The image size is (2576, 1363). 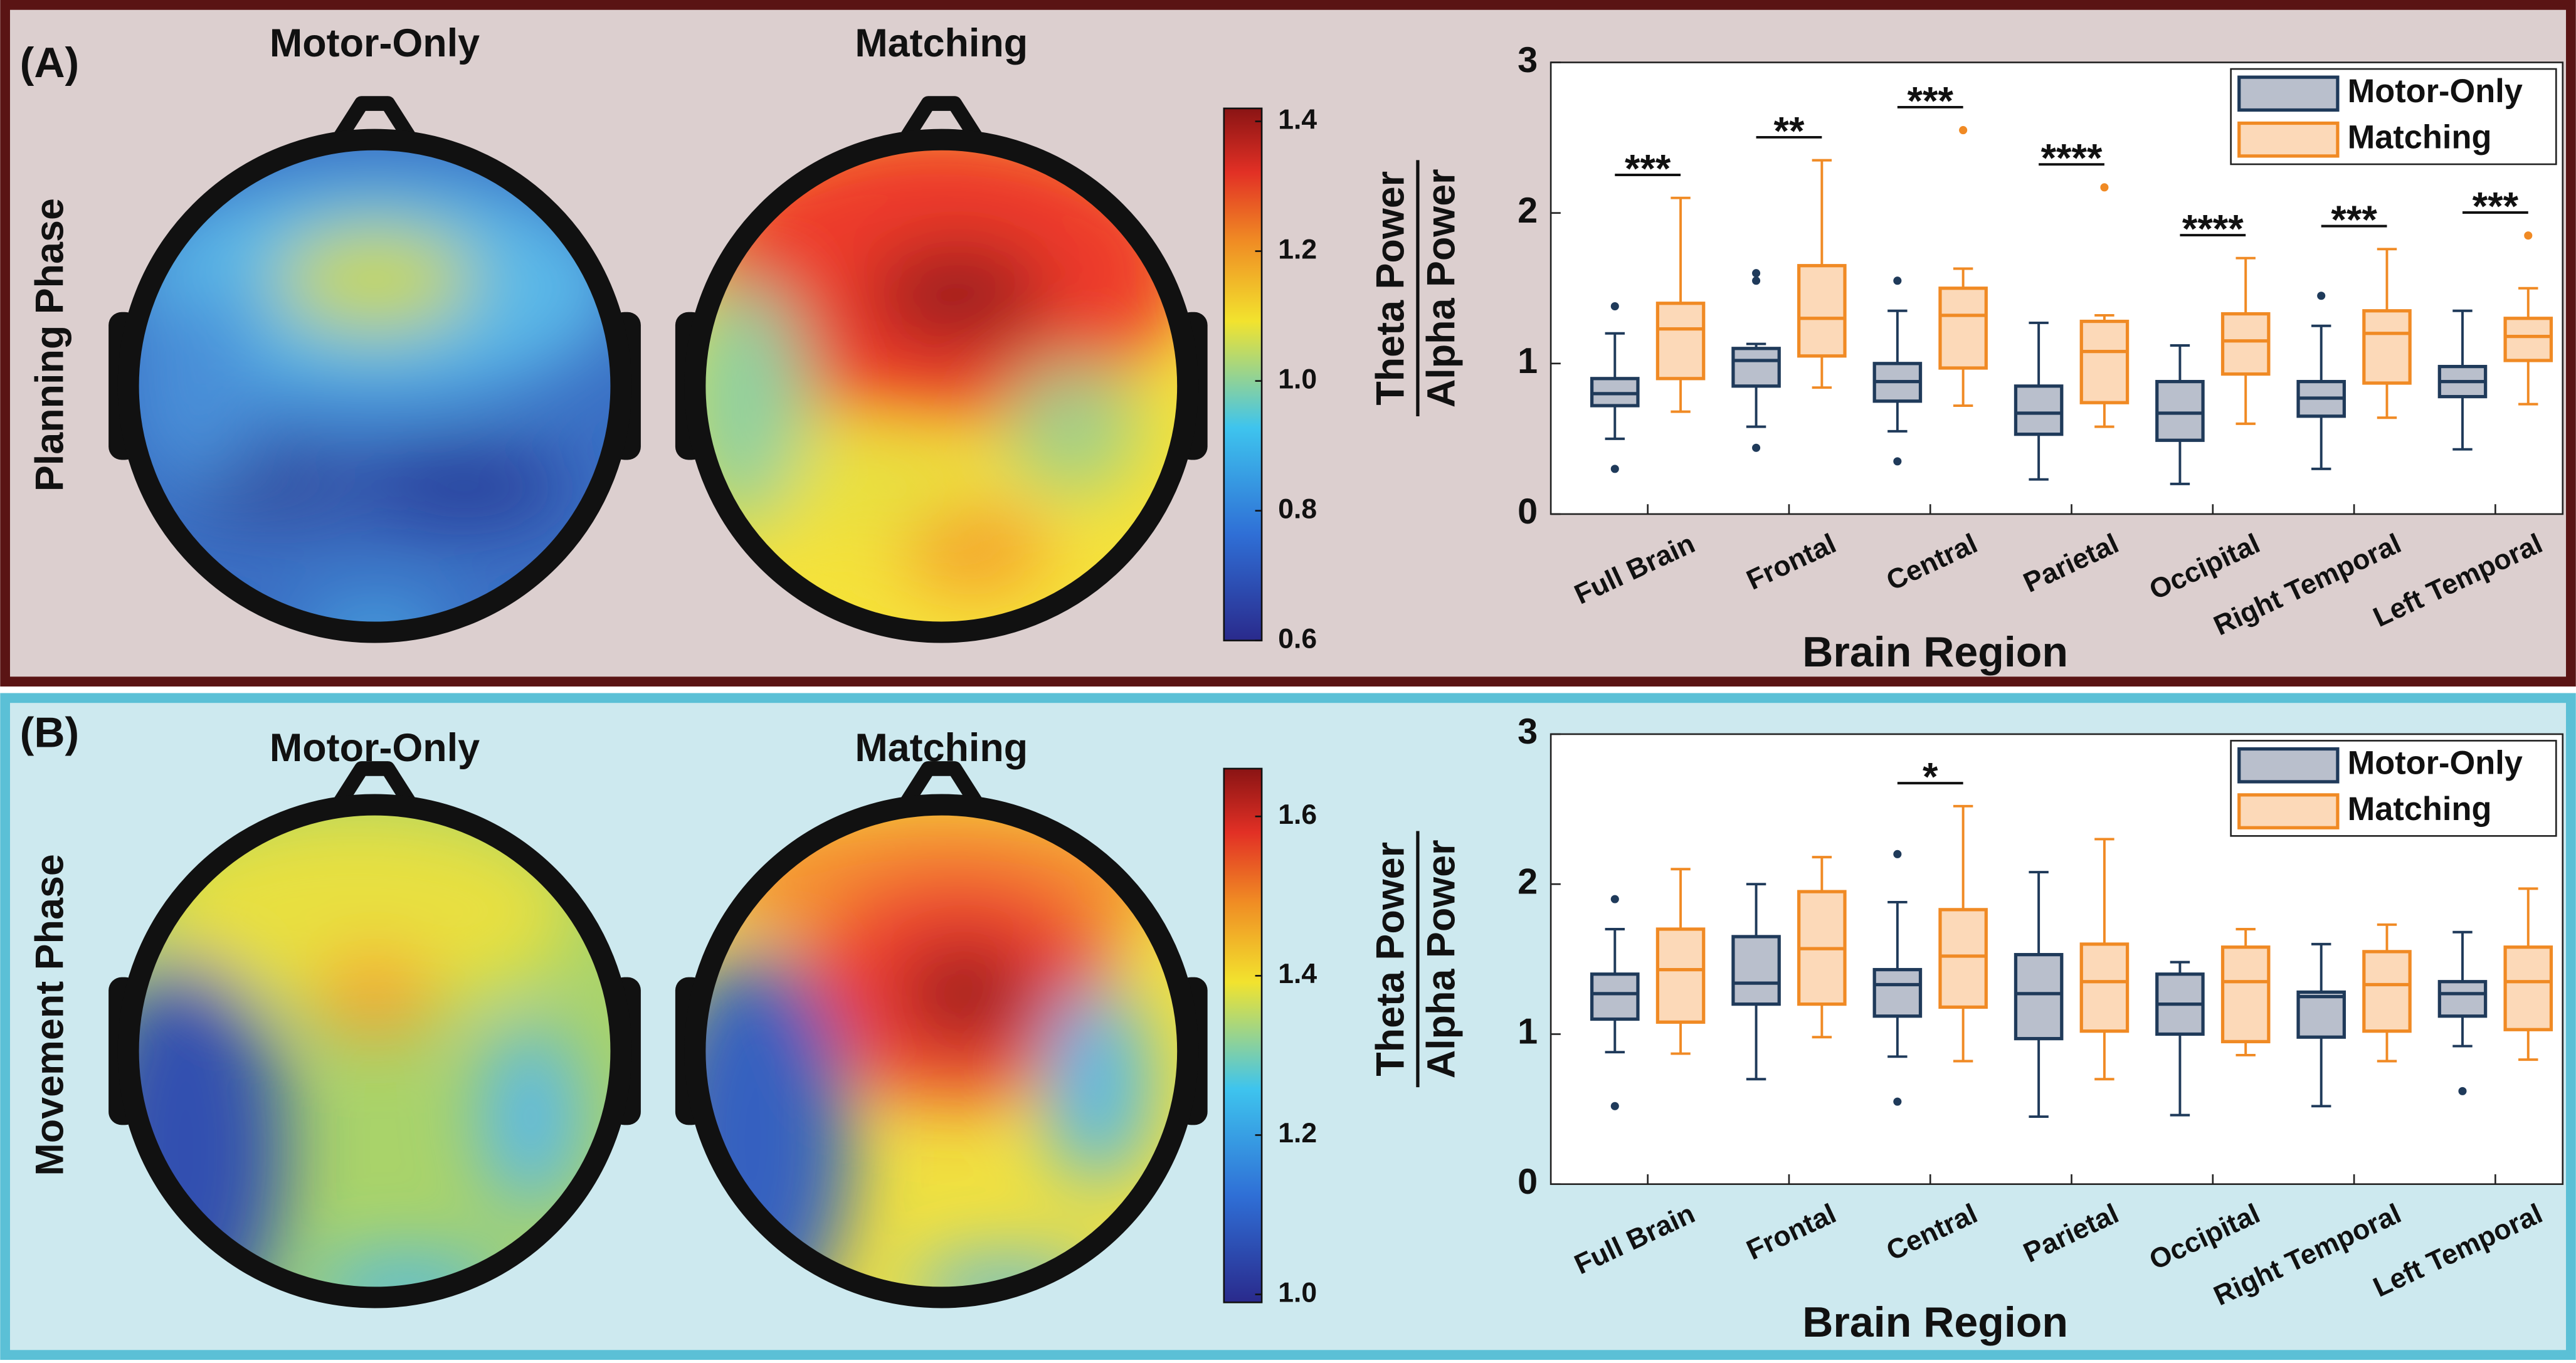 What do you see at coordinates (941, 43) in the screenshot?
I see `topomap-title: Matching` at bounding box center [941, 43].